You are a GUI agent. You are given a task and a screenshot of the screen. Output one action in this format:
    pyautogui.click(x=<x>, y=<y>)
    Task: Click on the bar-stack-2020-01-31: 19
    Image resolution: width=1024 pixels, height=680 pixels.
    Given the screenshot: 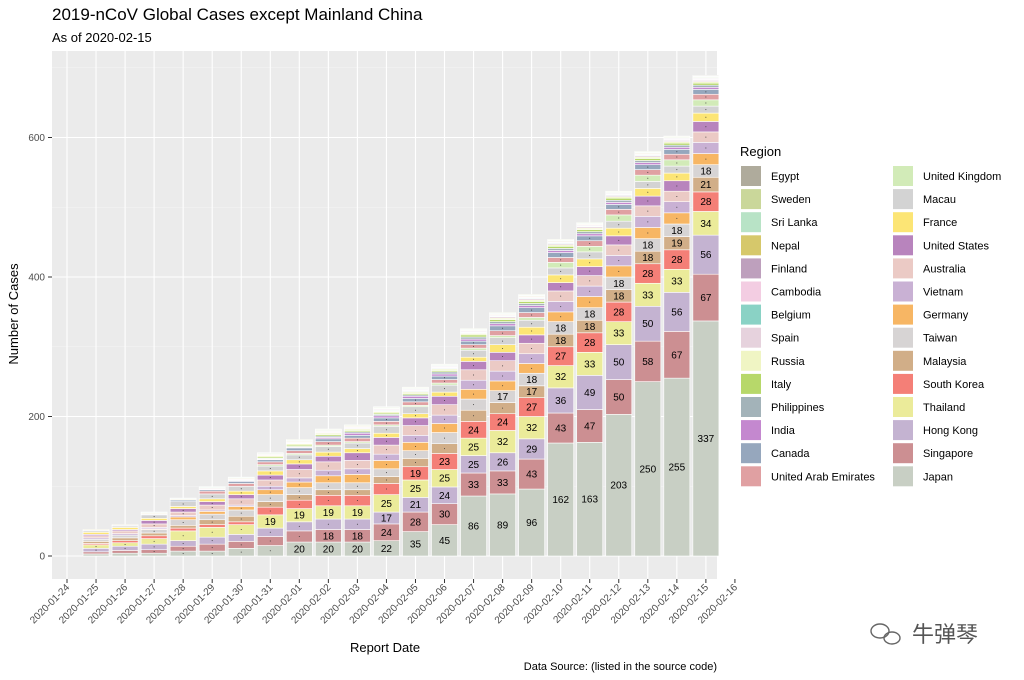 What is the action you would take?
    pyautogui.click(x=270, y=504)
    